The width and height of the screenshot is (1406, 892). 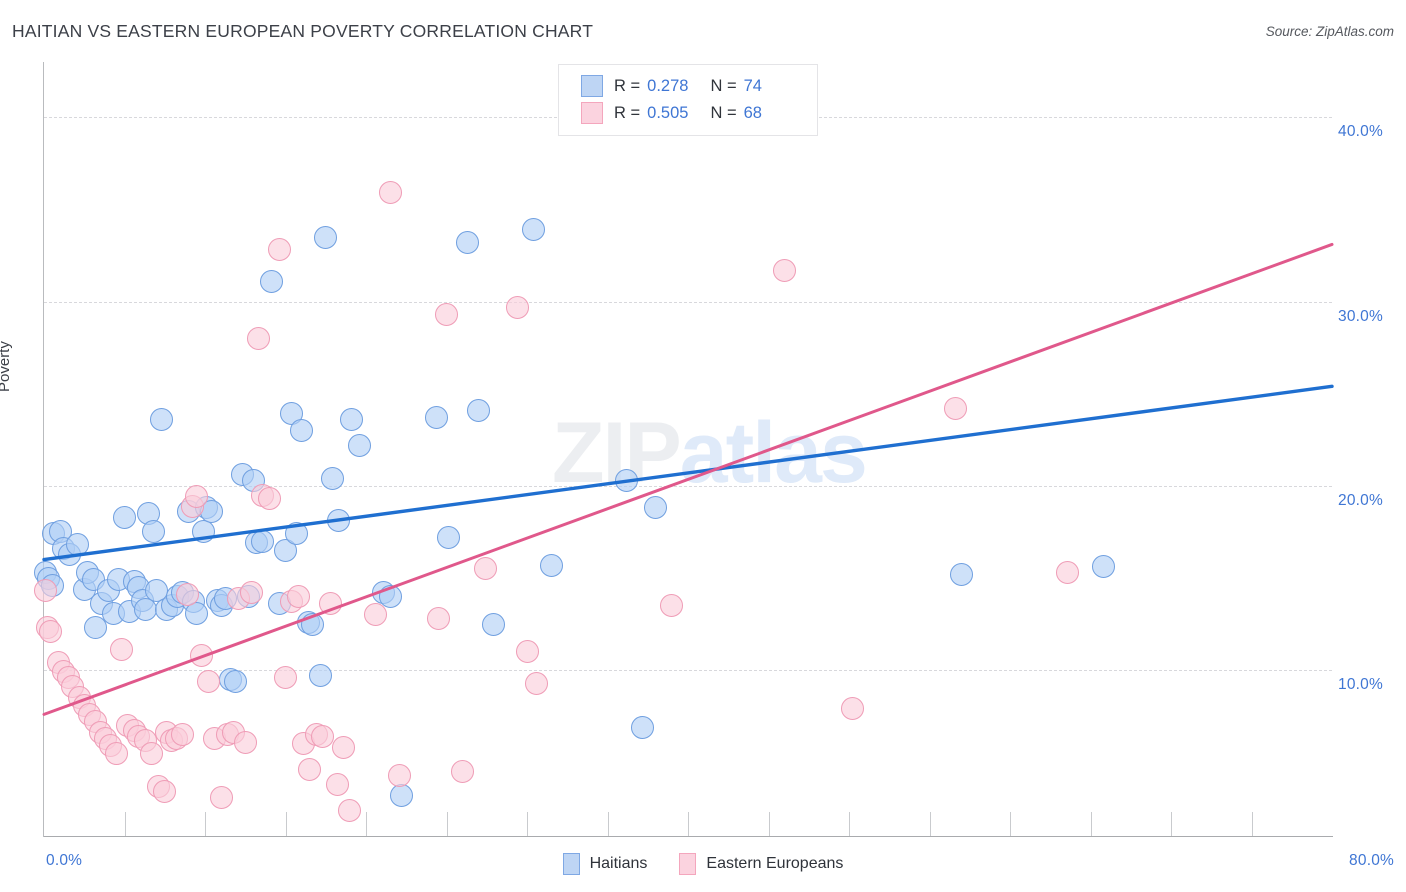 I want to click on legend-item-eastern-europeans: Eastern Europeans, so click(x=761, y=864).